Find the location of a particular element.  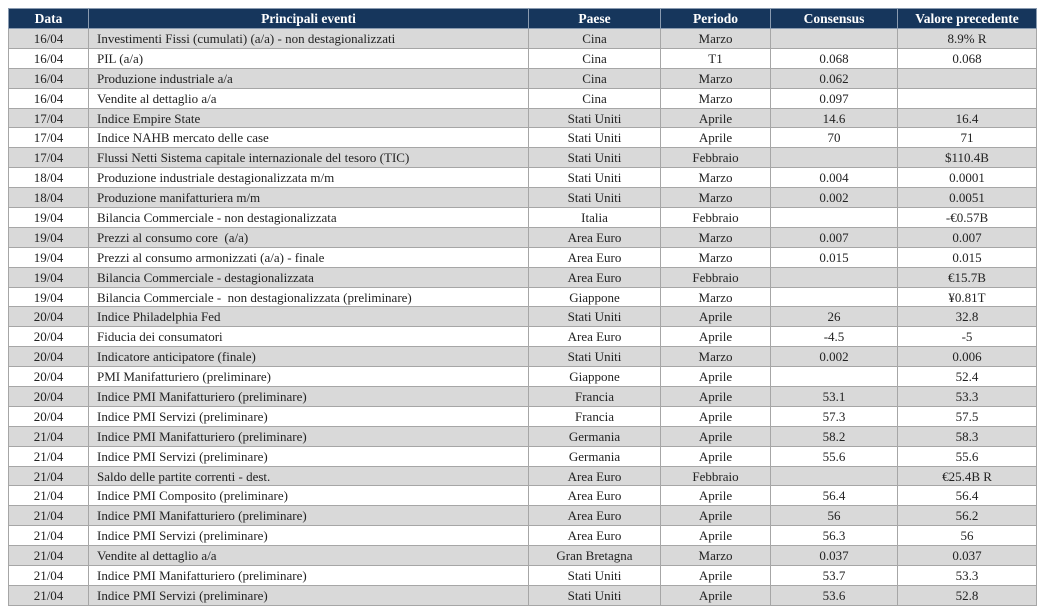

cell: 0.002 is located at coordinates (834, 198).